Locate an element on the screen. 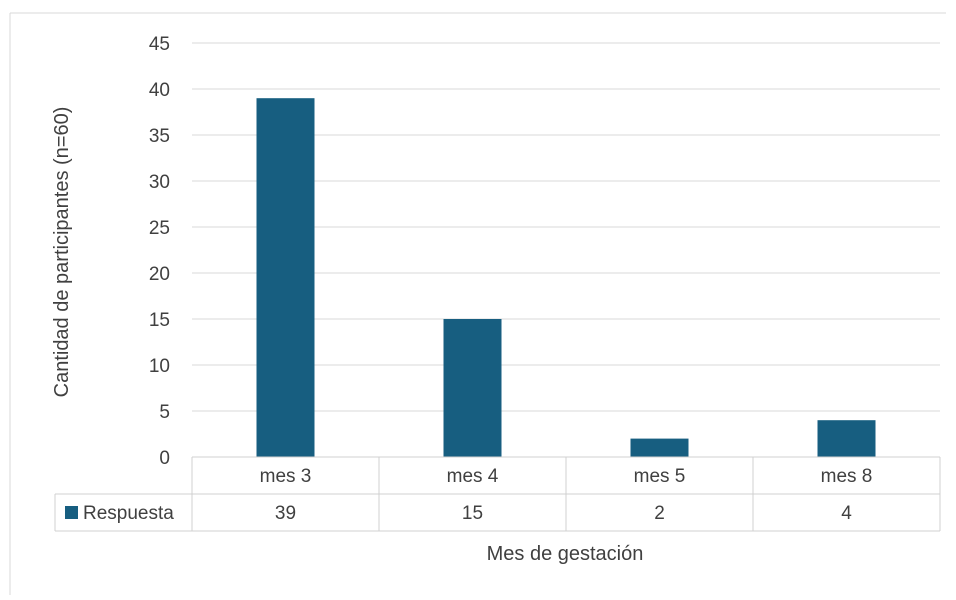 The width and height of the screenshot is (956, 600). data-table-value: 15 is located at coordinates (472, 513).